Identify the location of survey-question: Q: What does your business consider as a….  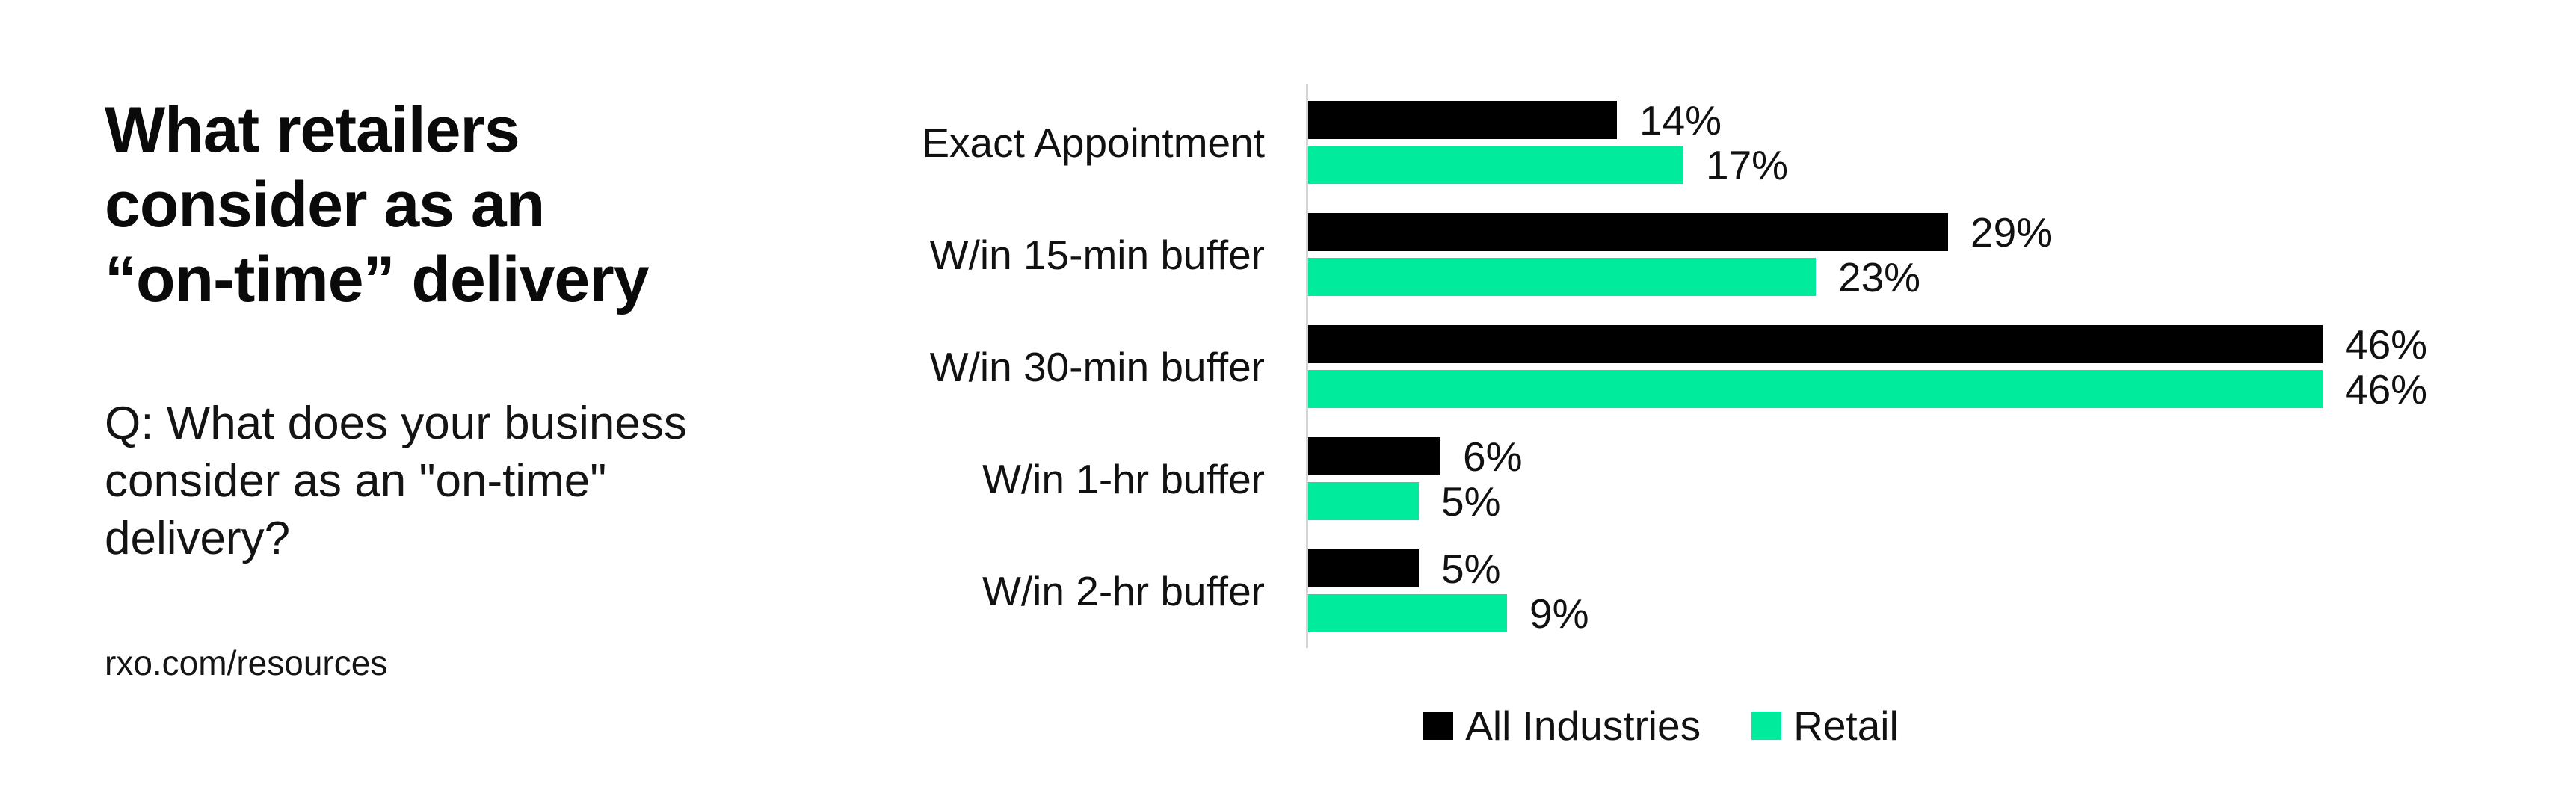
(396, 481).